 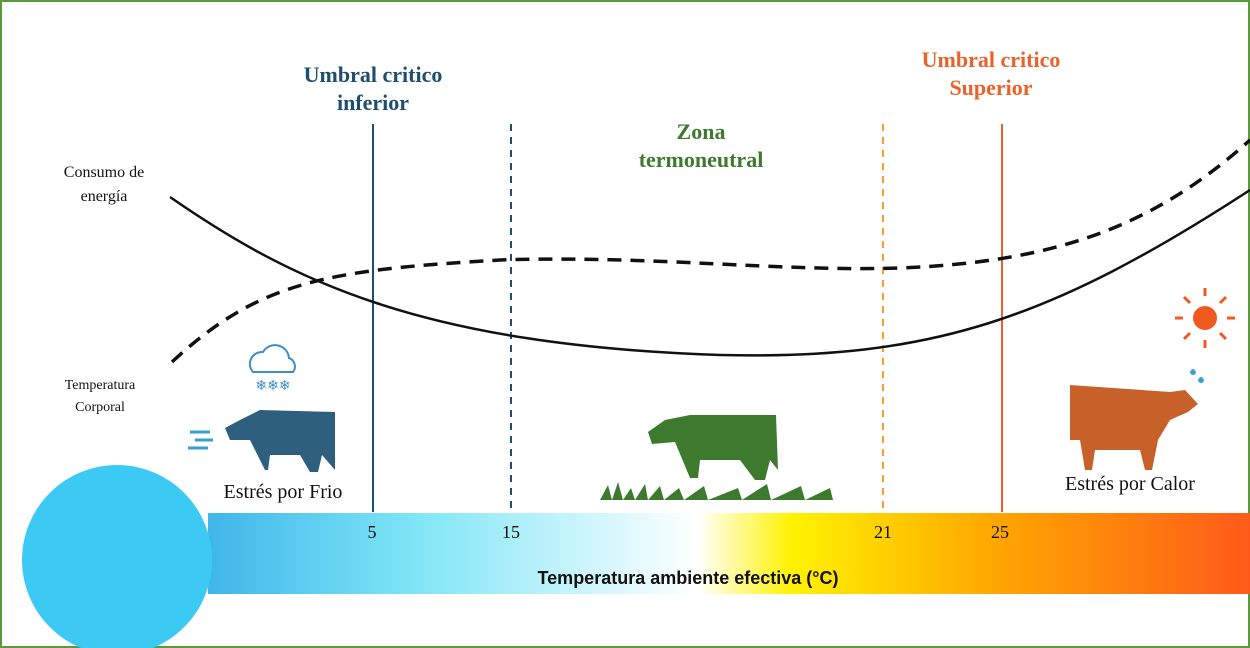 I want to click on threshold-label: inferior, so click(x=373, y=102).